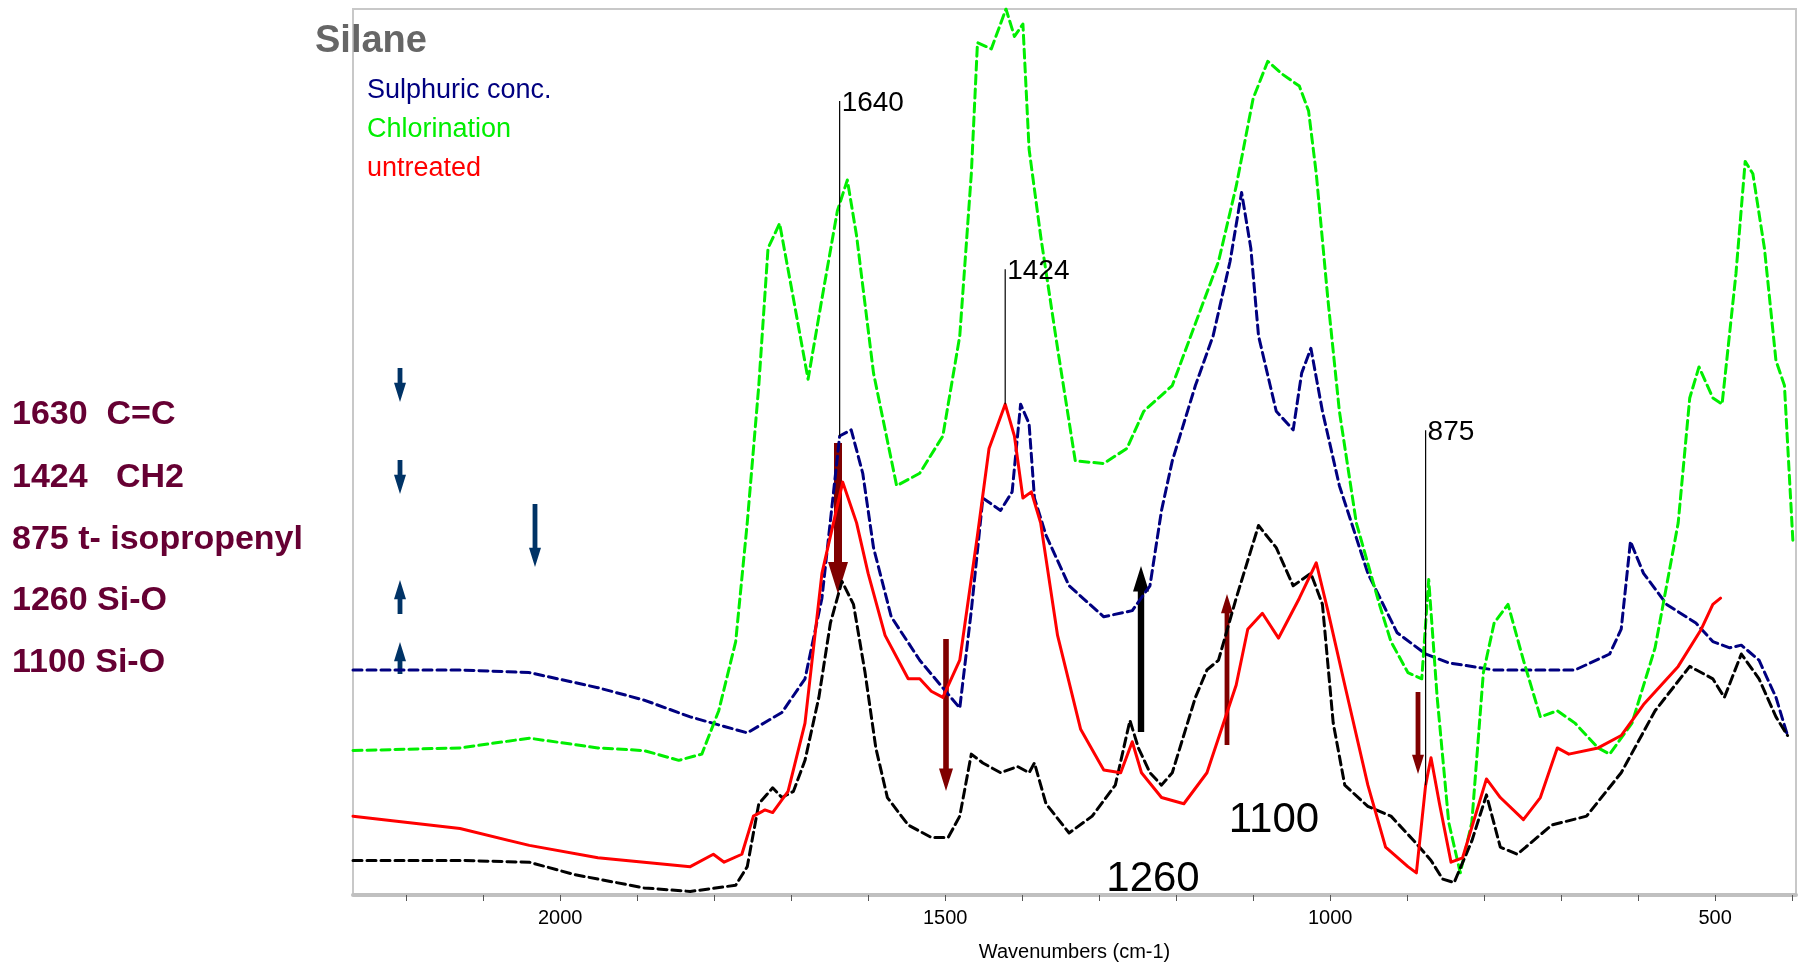 Image resolution: width=1803 pixels, height=971 pixels. I want to click on text: 1630 C=C, so click(94, 412).